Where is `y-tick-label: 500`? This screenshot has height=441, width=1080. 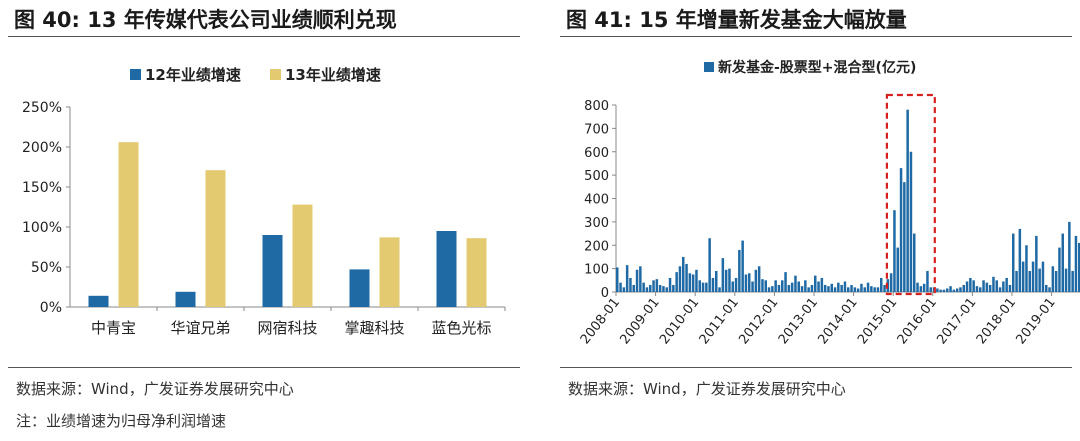
y-tick-label: 500 is located at coordinates (596, 176).